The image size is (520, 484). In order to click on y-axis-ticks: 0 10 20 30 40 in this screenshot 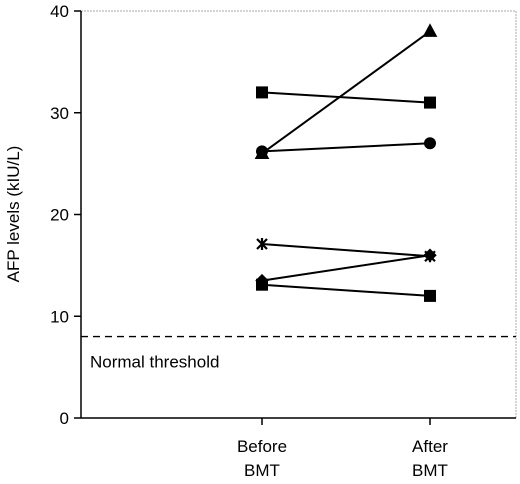, I will do `click(65, 215)`.